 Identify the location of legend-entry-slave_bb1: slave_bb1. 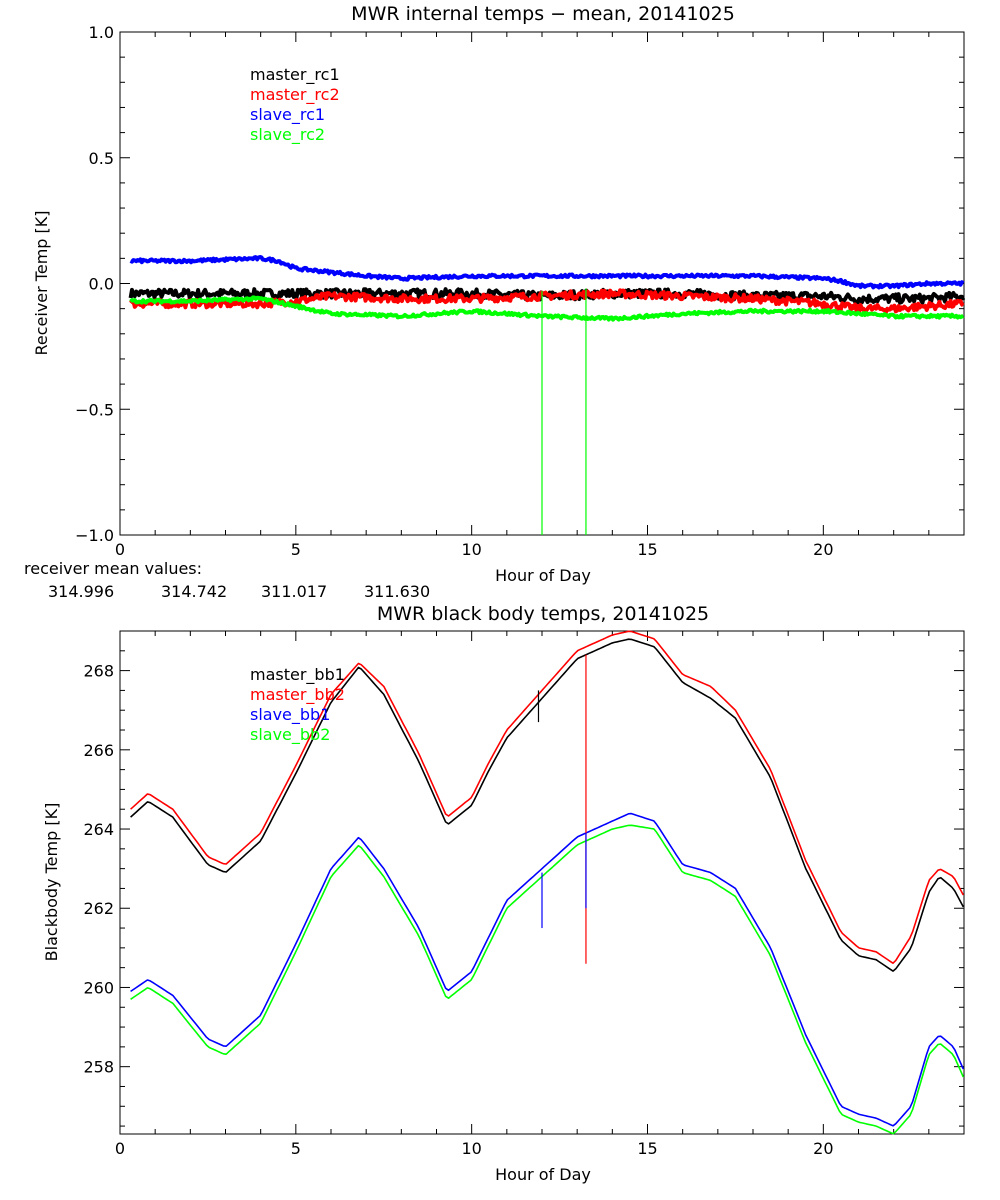
(290, 715).